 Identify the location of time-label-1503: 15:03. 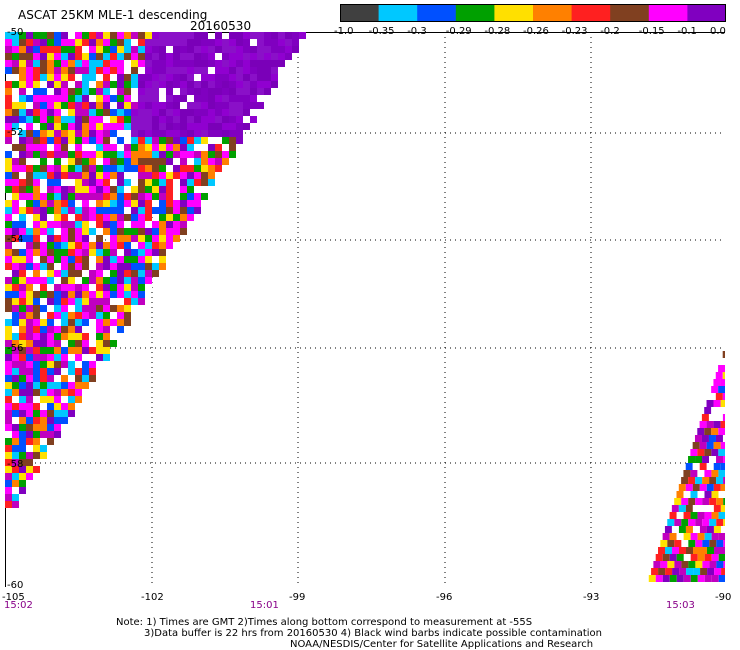
(680, 605).